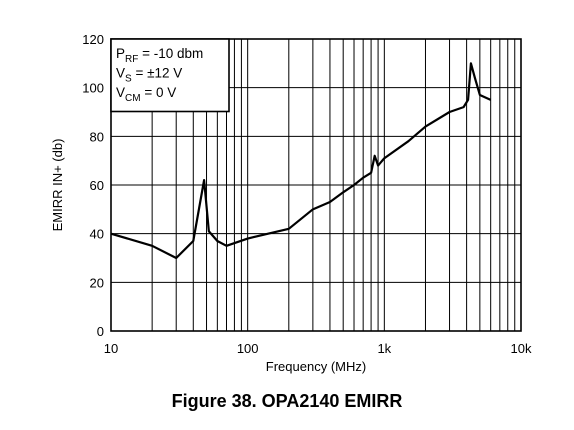 The width and height of the screenshot is (574, 430). Describe the element at coordinates (149, 75) in the screenshot. I see `condition-line: VS = ±12 V` at that location.